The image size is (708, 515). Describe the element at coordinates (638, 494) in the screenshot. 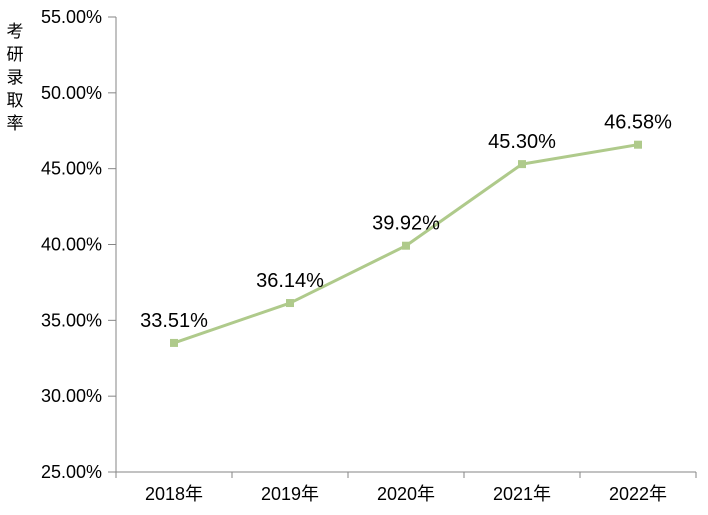

I see `x-category-label: 2022年` at that location.